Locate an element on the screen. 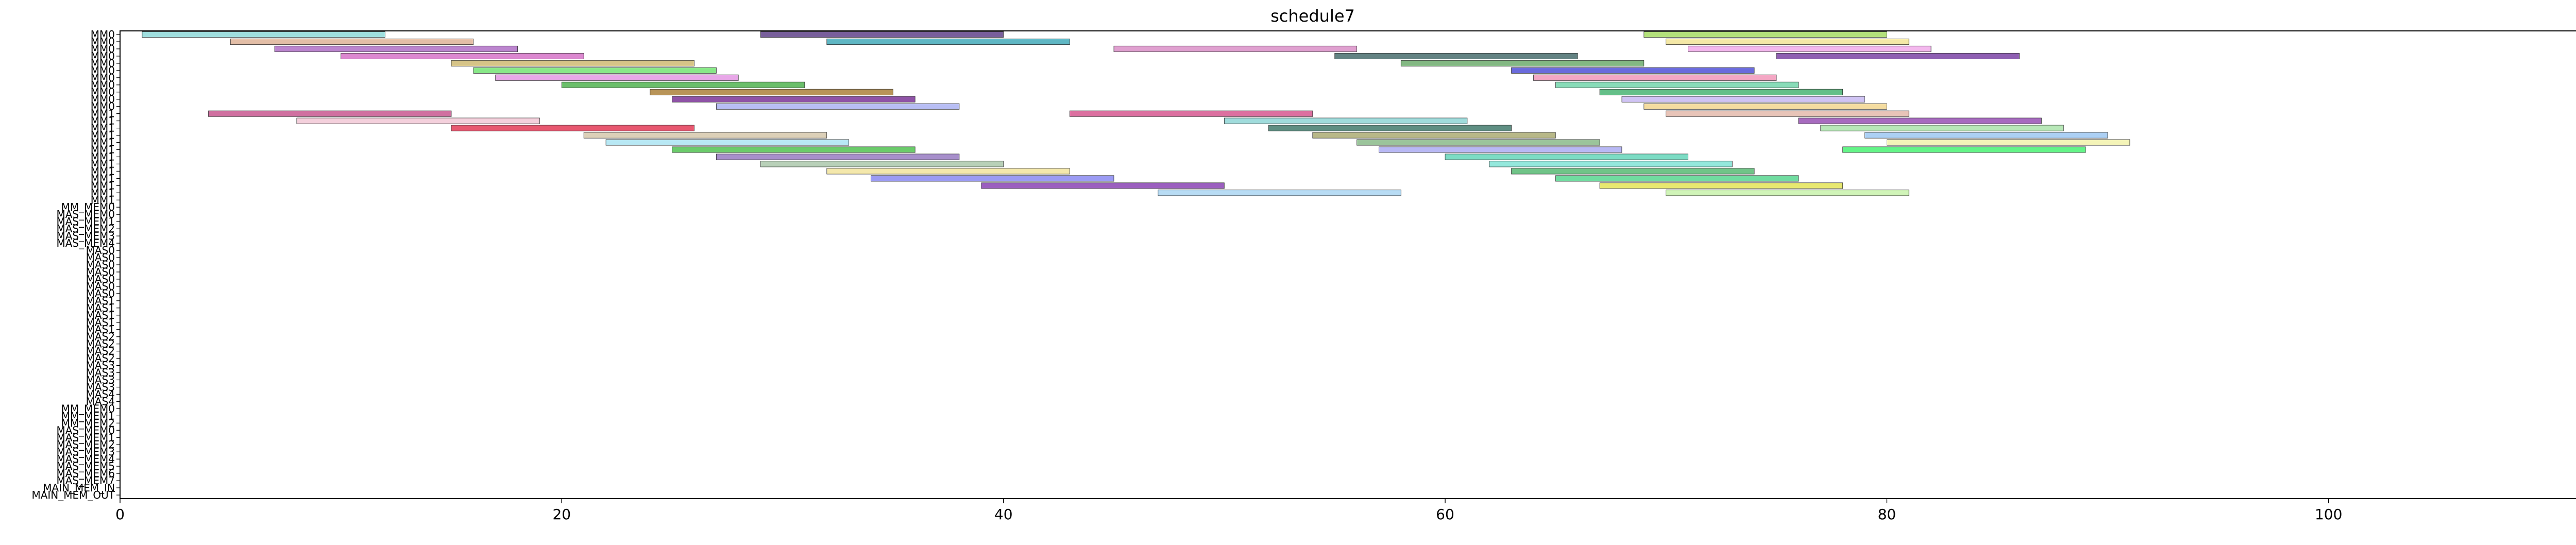  x-tick-label: 60 is located at coordinates (1445, 514).